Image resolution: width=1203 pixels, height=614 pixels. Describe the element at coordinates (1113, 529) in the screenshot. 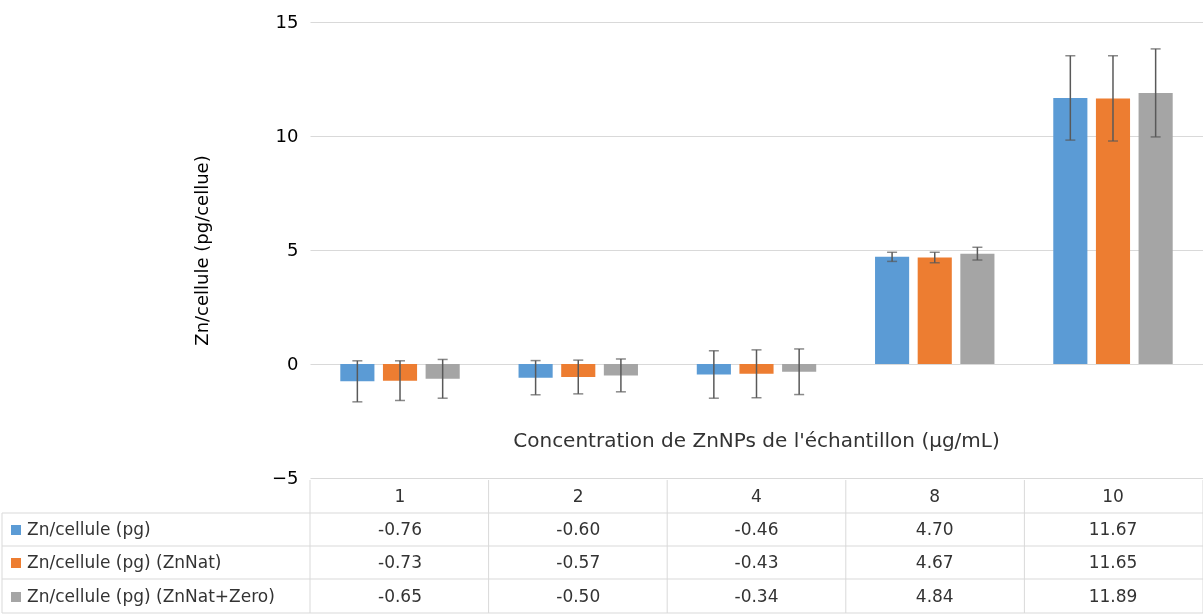

I see `data-label: 11.67` at that location.